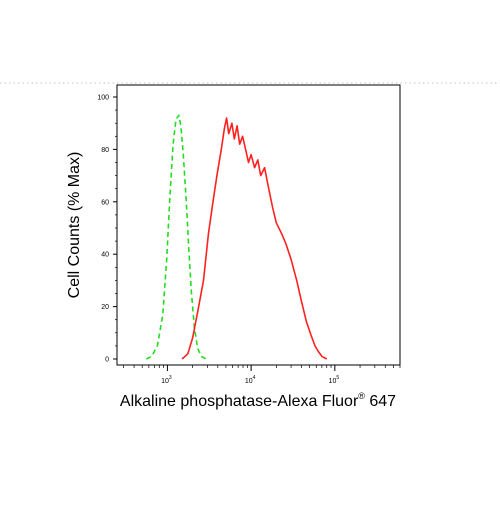 The height and width of the screenshot is (505, 500). Describe the element at coordinates (176, 237) in the screenshot. I see `control-histogram-line` at that location.